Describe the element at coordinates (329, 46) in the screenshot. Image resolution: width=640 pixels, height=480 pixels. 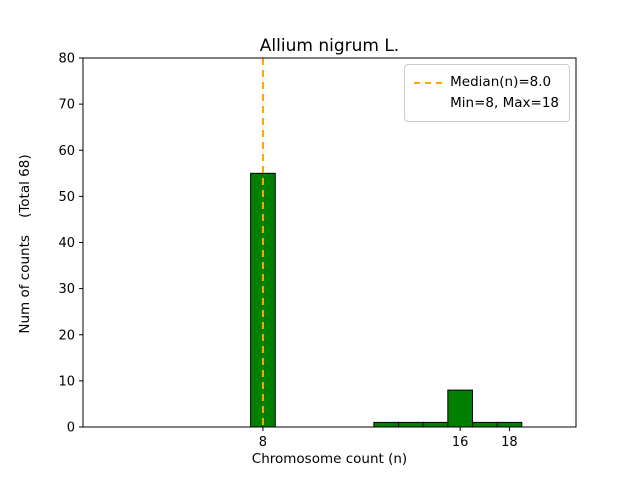
I see `chart-title: Allium nigrum L.` at that location.